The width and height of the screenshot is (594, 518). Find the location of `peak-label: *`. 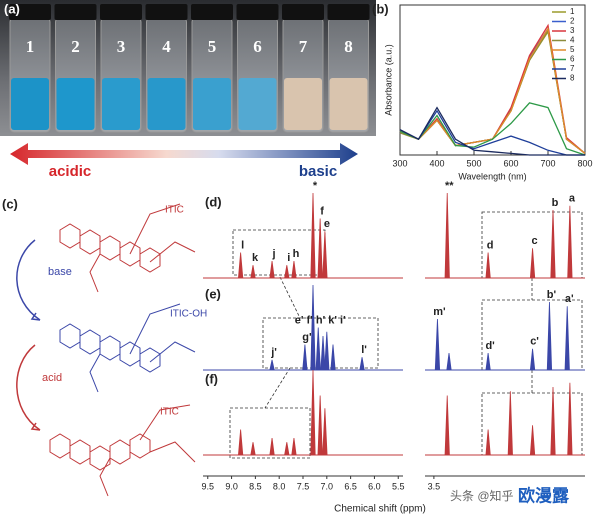

peak-label: * is located at coordinates (315, 186).